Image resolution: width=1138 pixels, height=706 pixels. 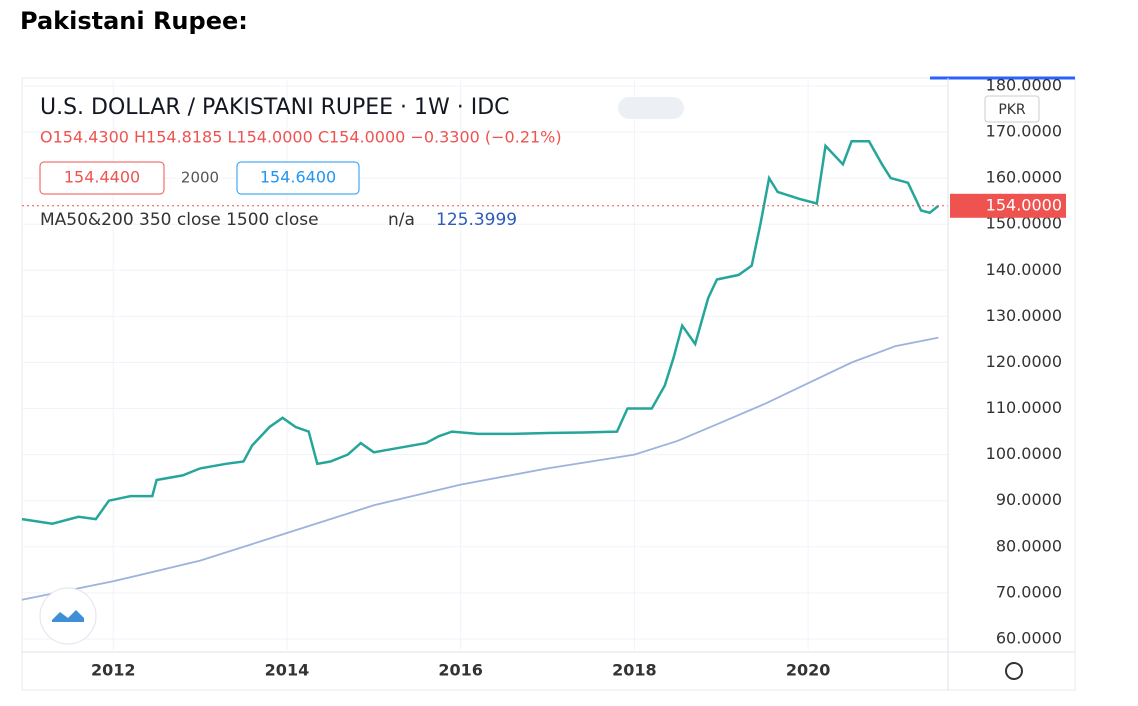 I want to click on sell-price: 154.4400, so click(x=102, y=177).